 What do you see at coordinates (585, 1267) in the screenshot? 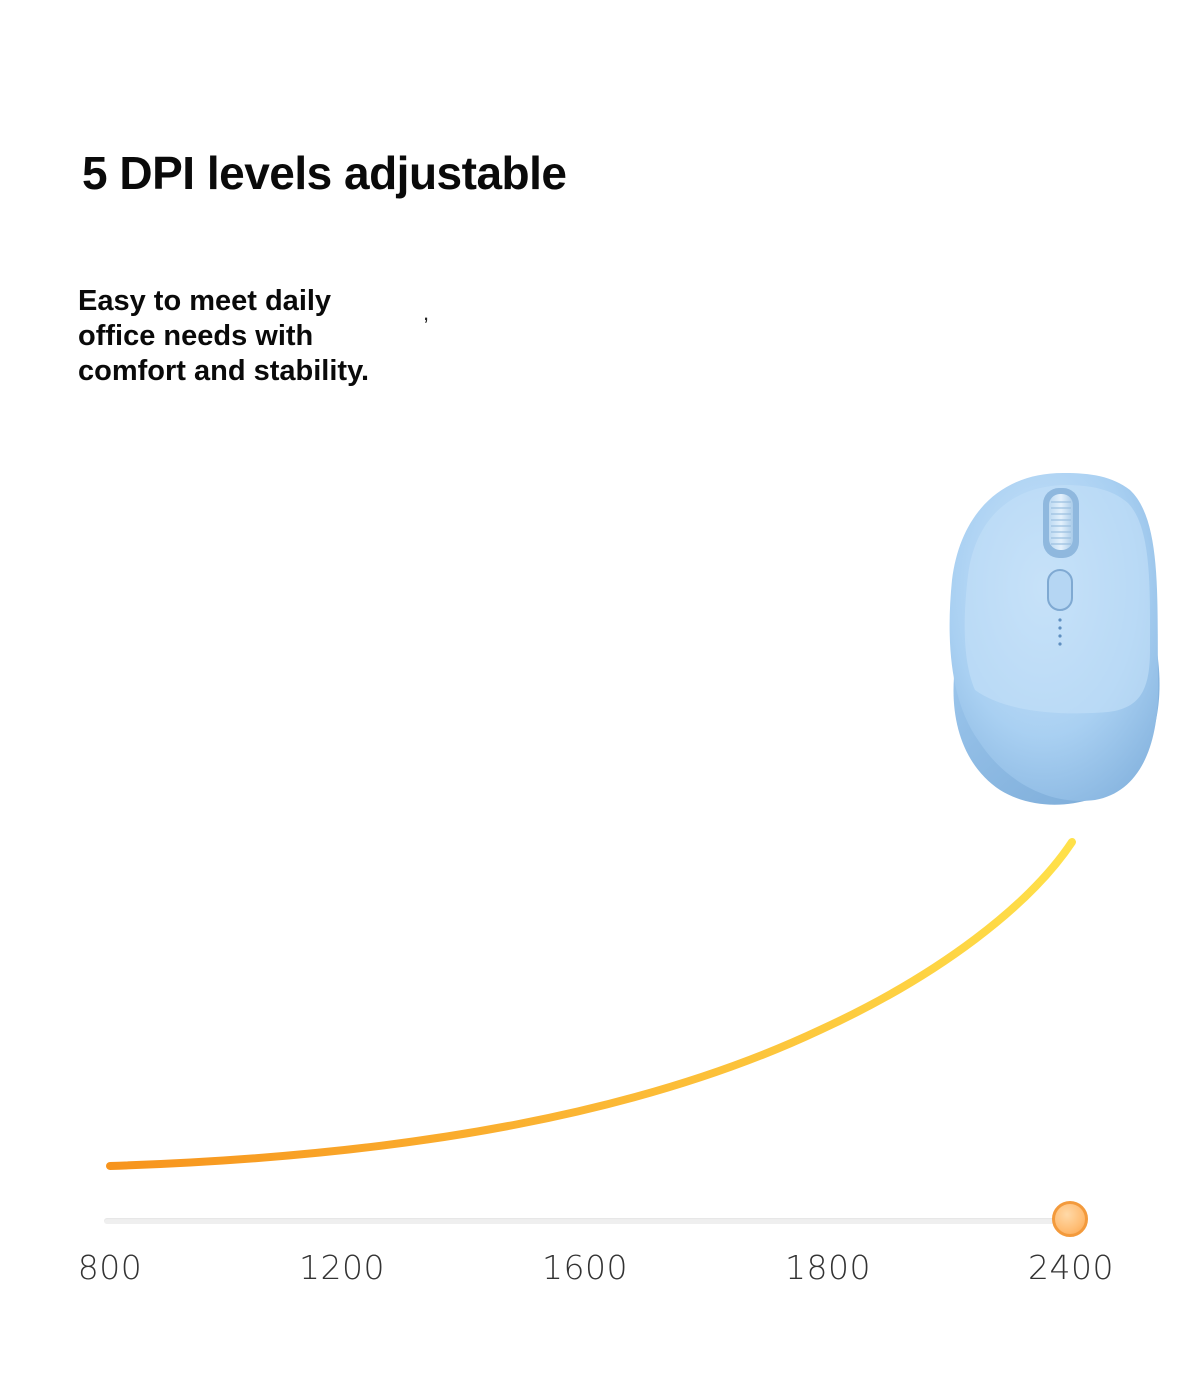
I see `dpi-level-label-1600: 1600` at bounding box center [585, 1267].